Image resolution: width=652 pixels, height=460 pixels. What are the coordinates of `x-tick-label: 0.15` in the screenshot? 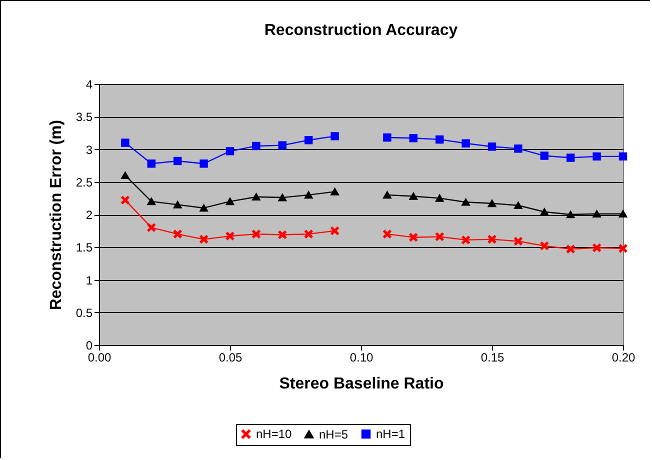 It's located at (492, 357).